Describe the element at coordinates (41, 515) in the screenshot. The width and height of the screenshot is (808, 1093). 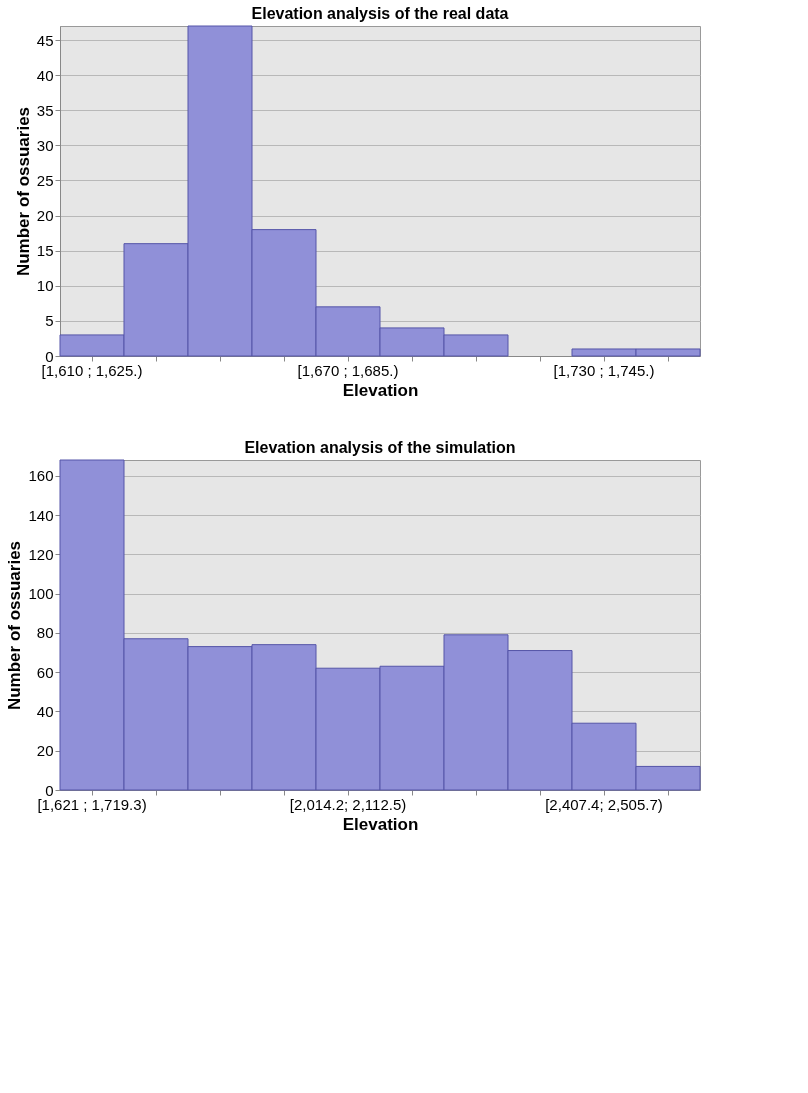
I see `y-tick-label: 140` at that location.